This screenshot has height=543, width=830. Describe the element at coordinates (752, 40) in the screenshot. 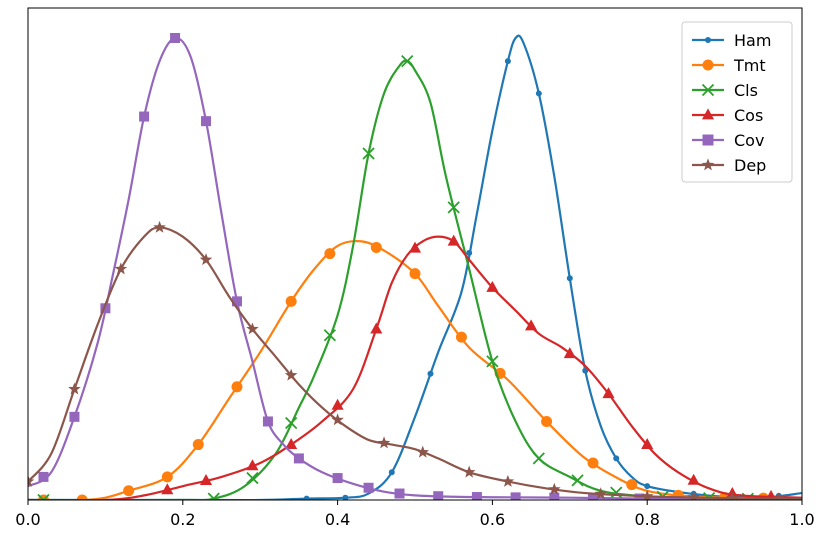

I see `legend-label-ham: Ham` at that location.